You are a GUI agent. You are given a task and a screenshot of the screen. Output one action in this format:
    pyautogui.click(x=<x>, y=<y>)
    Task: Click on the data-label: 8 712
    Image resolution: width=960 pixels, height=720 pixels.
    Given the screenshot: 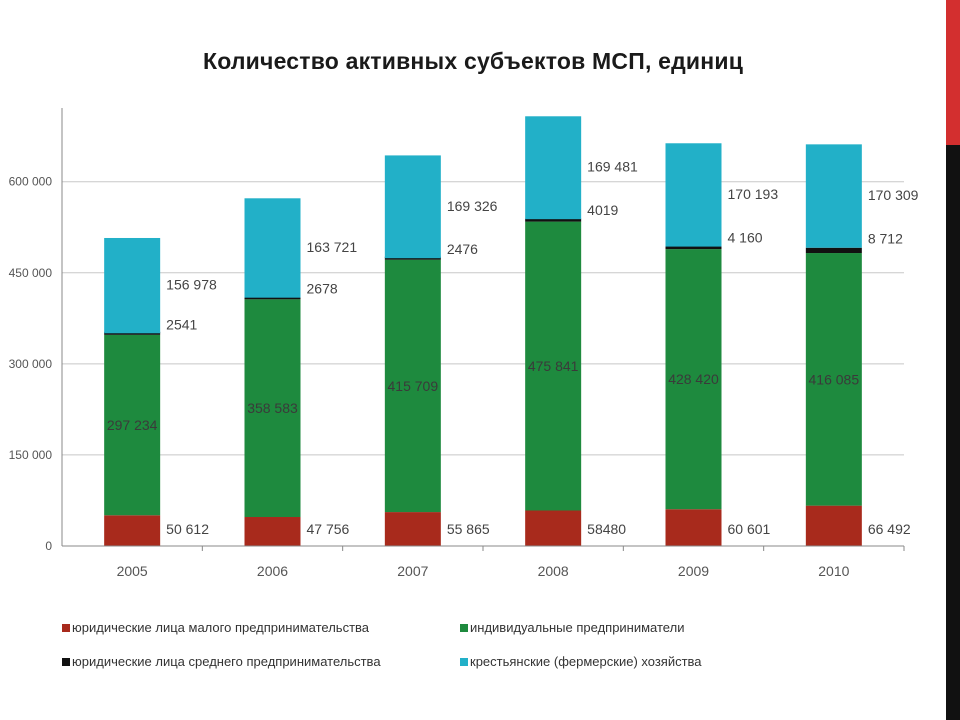 What is the action you would take?
    pyautogui.click(x=885, y=239)
    